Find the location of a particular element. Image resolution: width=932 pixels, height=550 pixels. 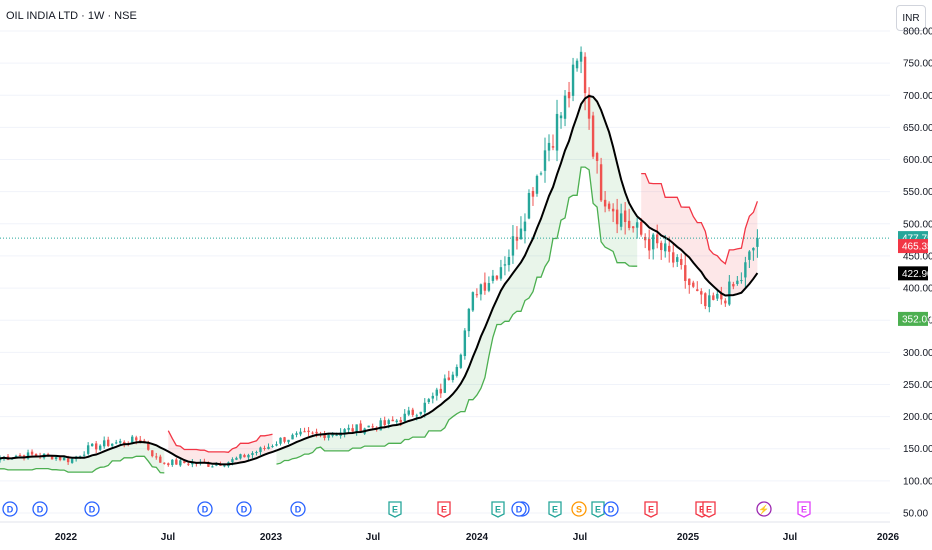

event-marker-earnings-neg is located at coordinates (444, 509).